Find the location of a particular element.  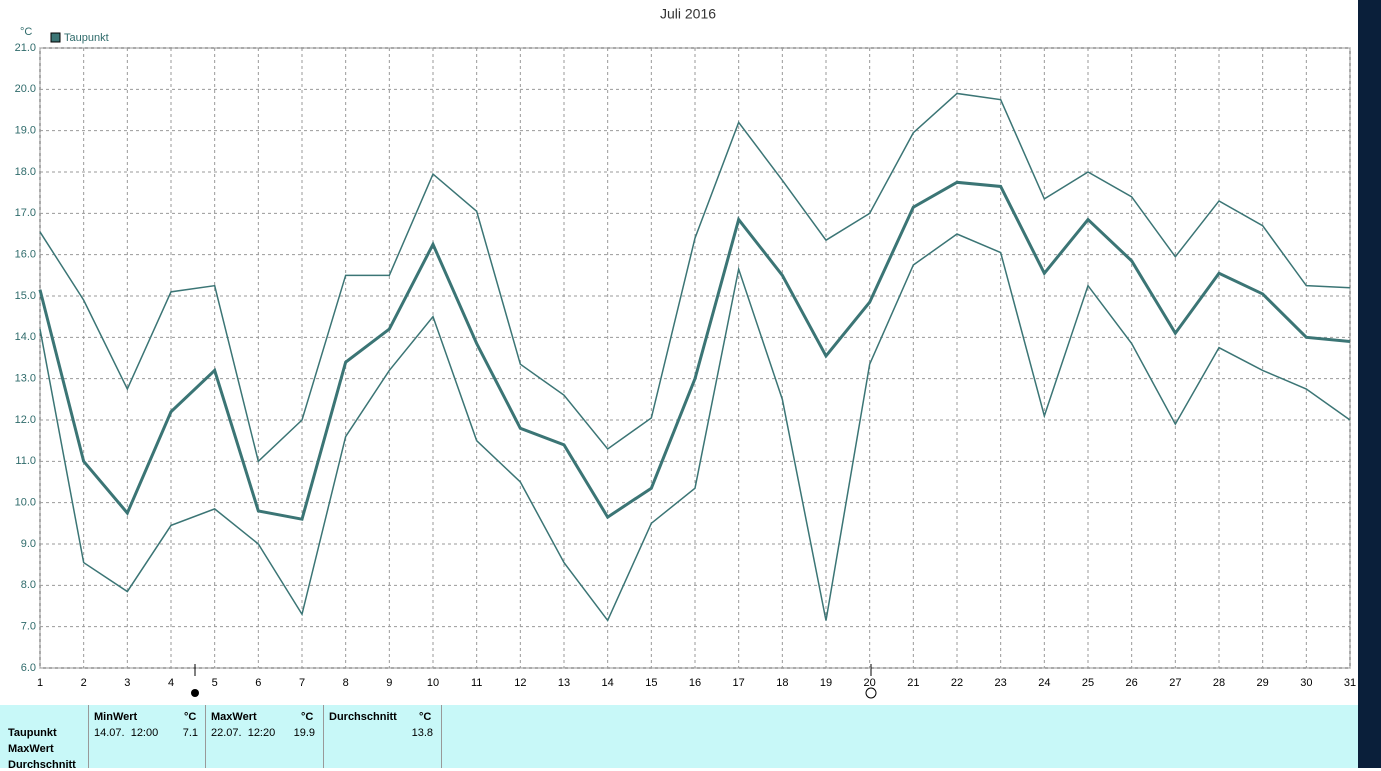

y-tick-label: 12.0 is located at coordinates (25, 420).